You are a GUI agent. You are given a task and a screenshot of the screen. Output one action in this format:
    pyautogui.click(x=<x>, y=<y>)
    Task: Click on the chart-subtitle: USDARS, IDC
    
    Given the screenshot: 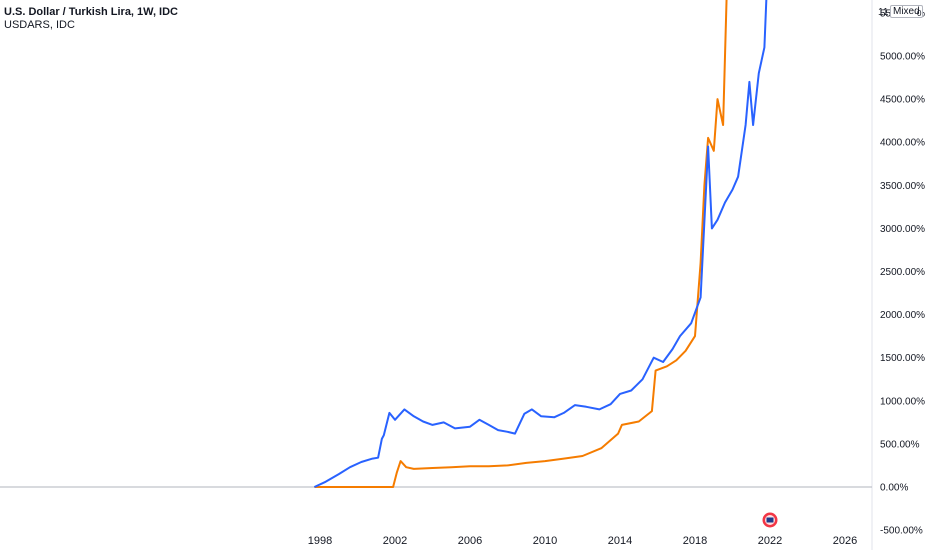 What is the action you would take?
    pyautogui.click(x=39, y=25)
    